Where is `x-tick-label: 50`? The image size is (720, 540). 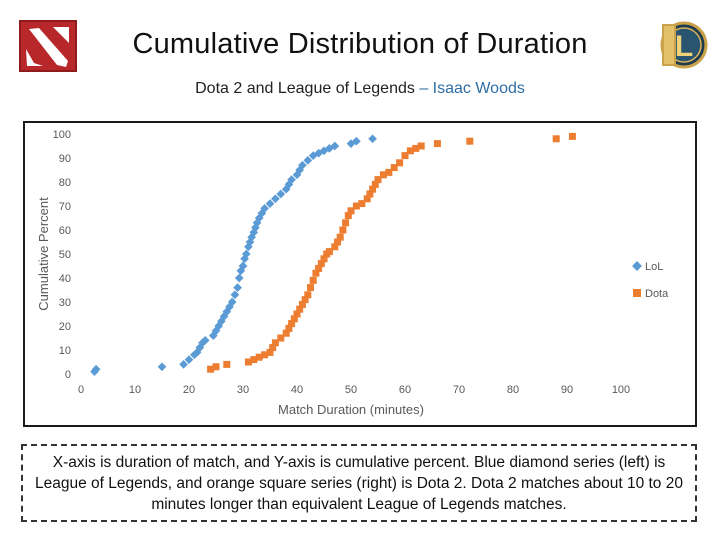 x-tick-label: 50 is located at coordinates (351, 390).